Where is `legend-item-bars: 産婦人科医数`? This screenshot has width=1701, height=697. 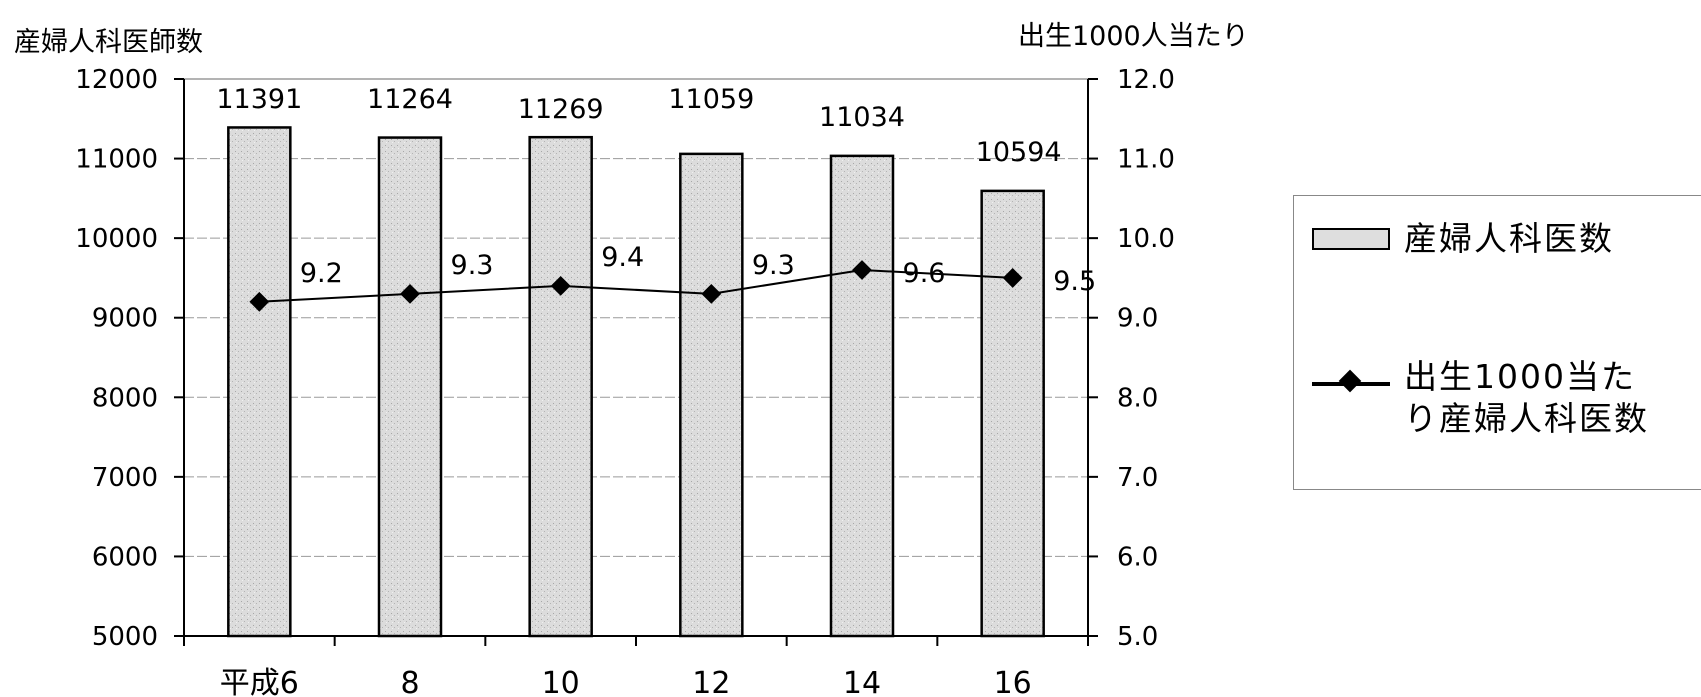
legend-item-bars: 産婦人科医数 is located at coordinates (1463, 239).